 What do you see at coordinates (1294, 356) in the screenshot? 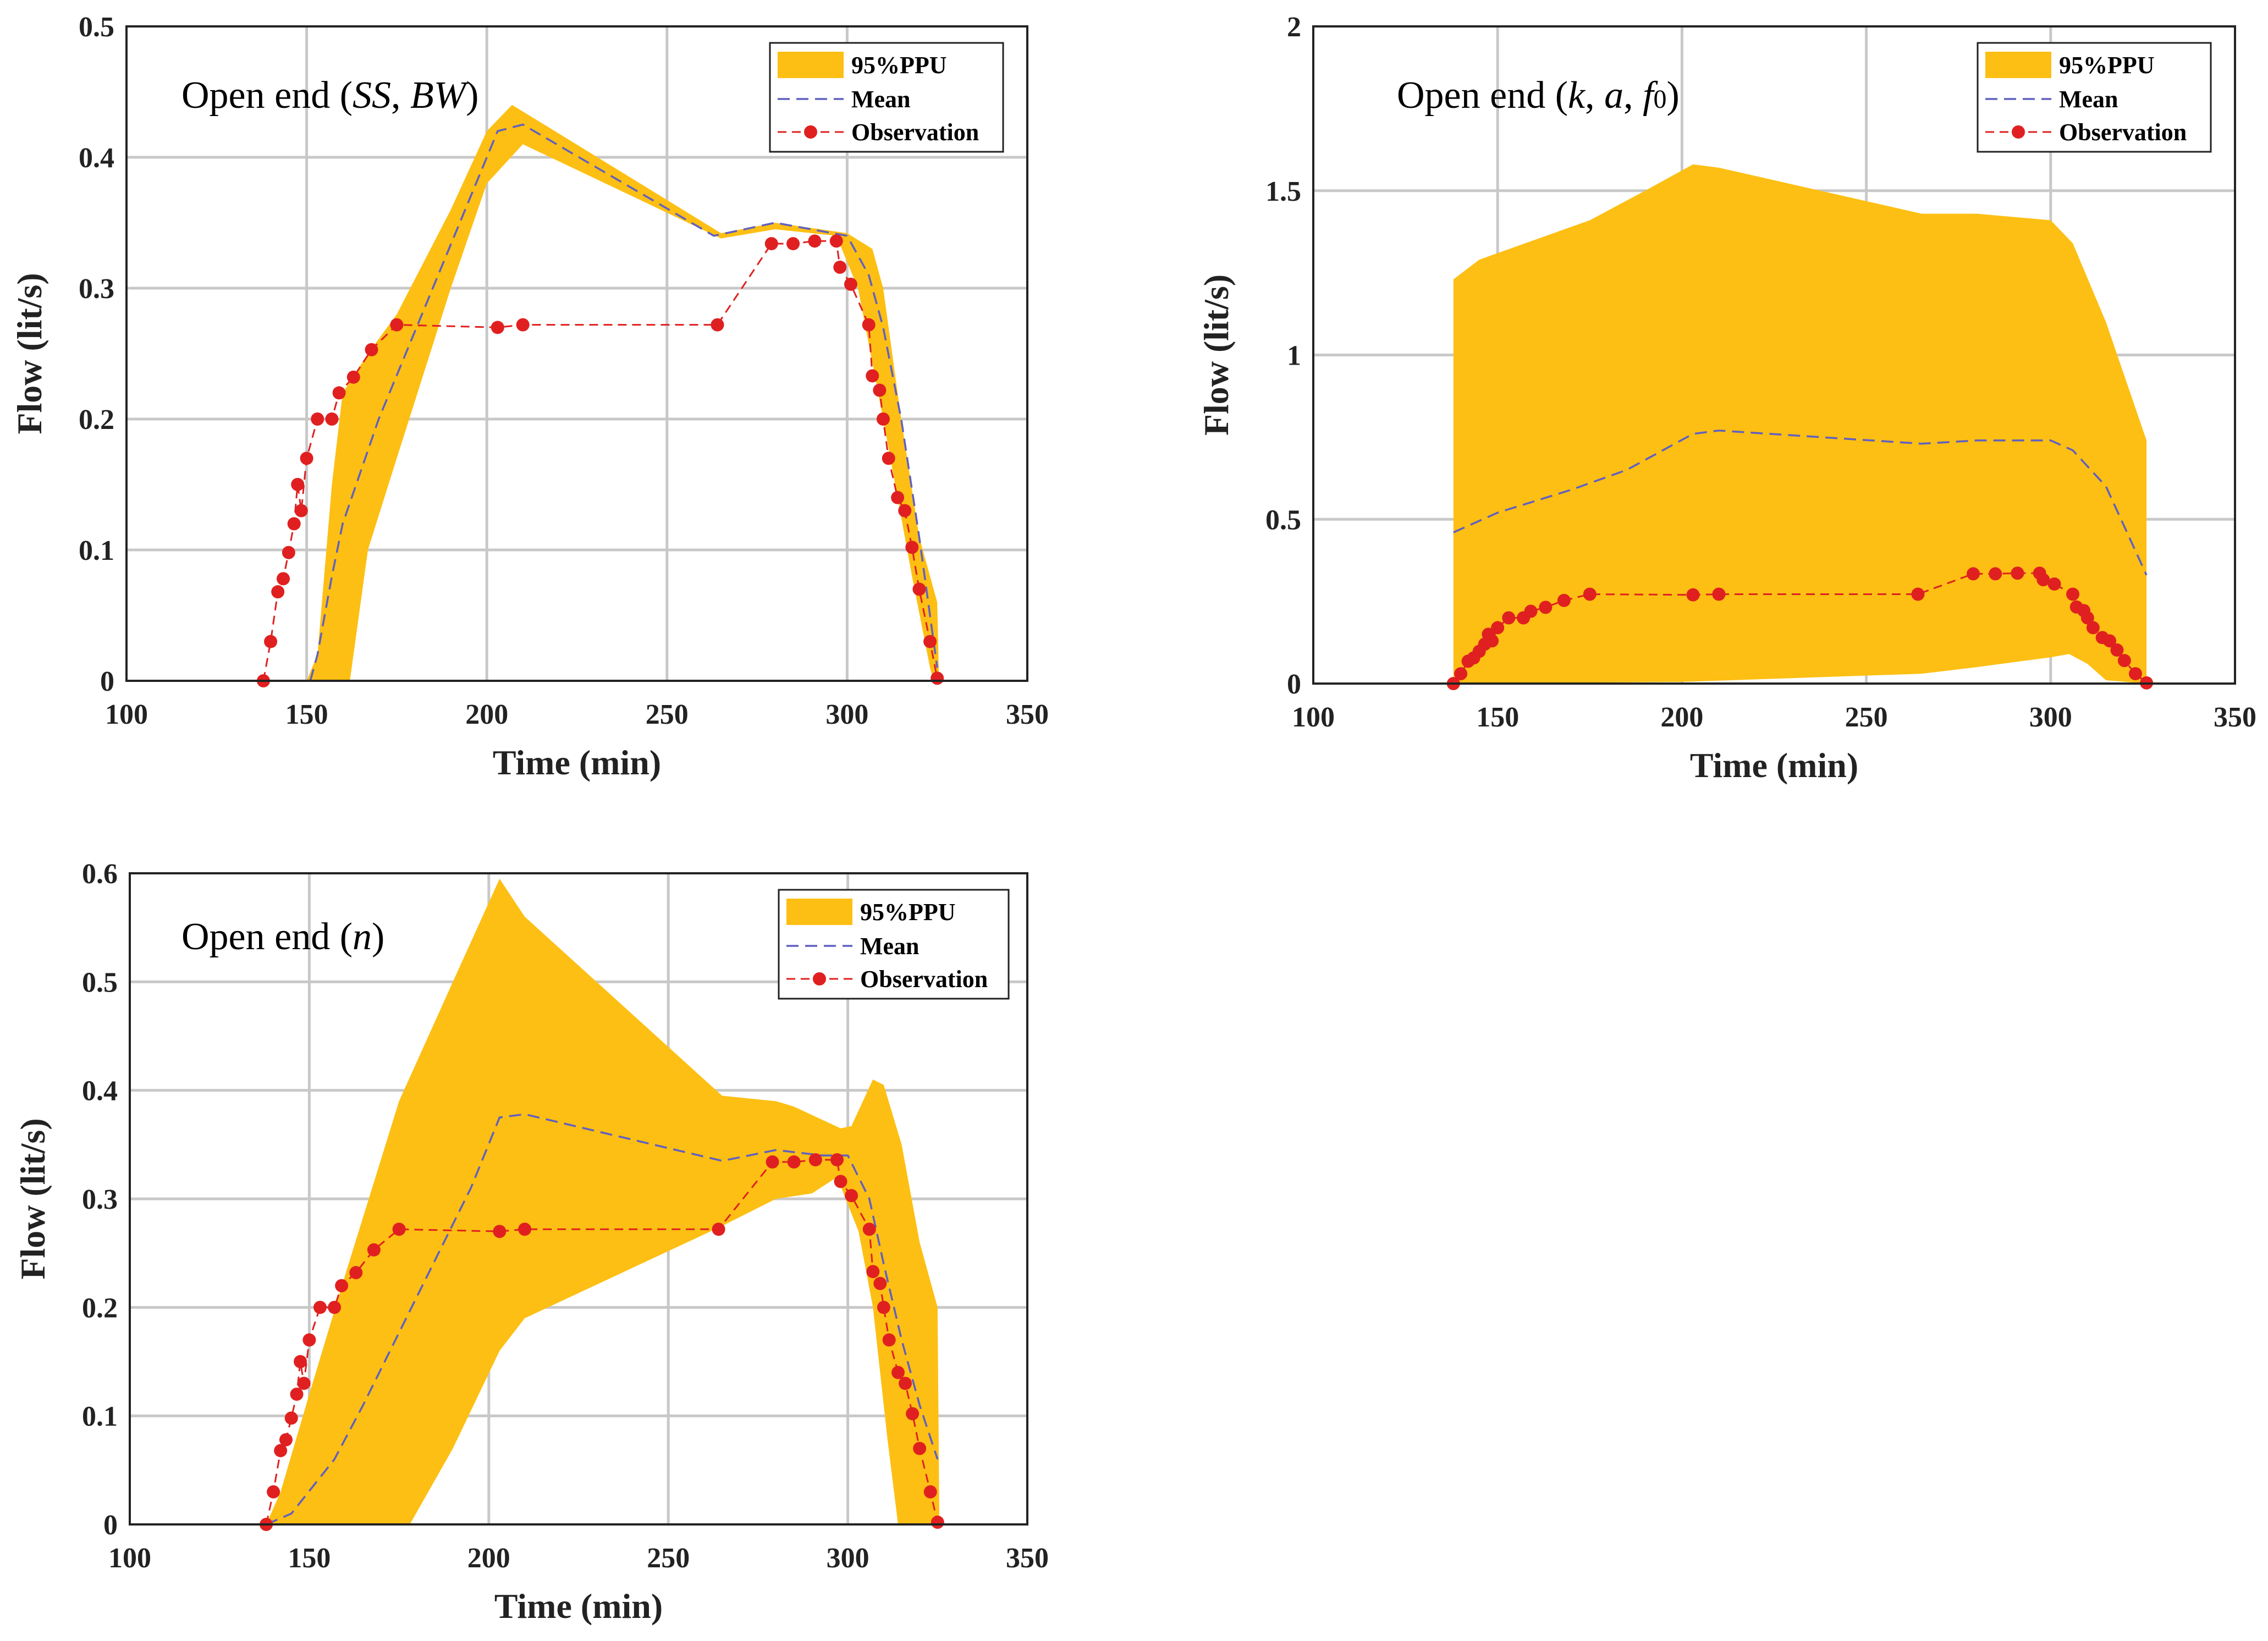
I see `y-tick-label: 1` at bounding box center [1294, 356].